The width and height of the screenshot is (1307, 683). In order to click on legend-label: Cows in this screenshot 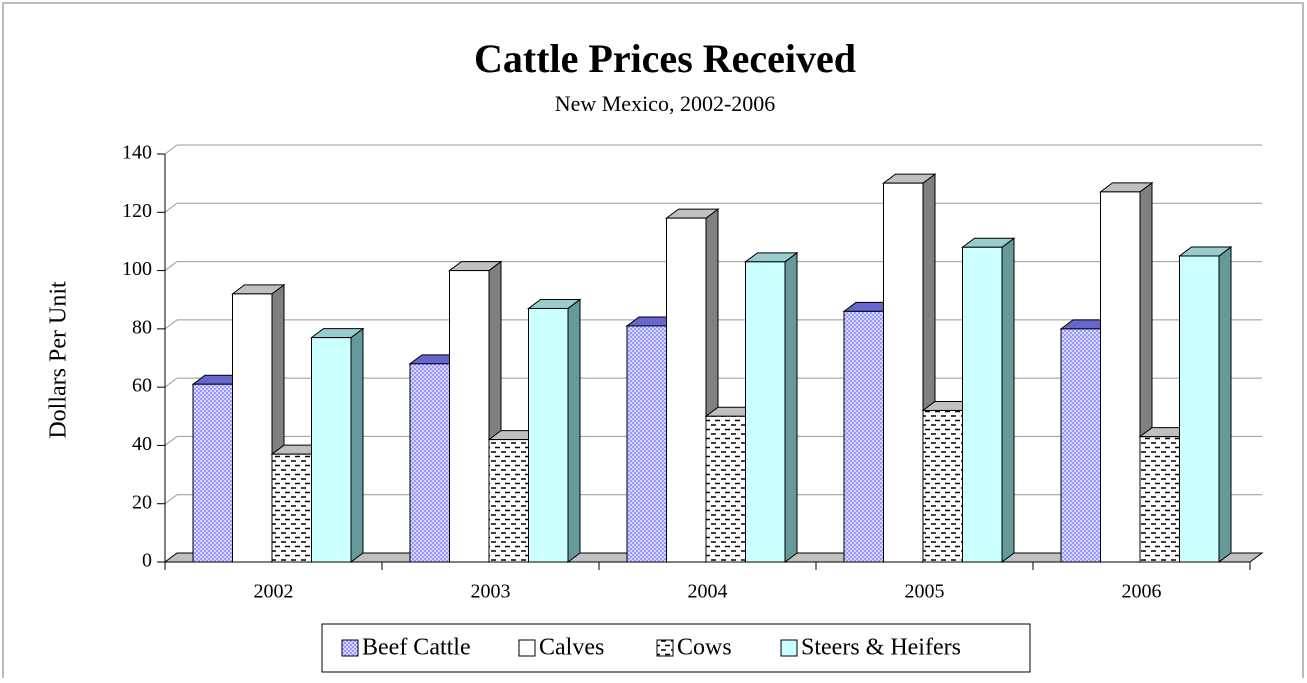, I will do `click(704, 648)`.